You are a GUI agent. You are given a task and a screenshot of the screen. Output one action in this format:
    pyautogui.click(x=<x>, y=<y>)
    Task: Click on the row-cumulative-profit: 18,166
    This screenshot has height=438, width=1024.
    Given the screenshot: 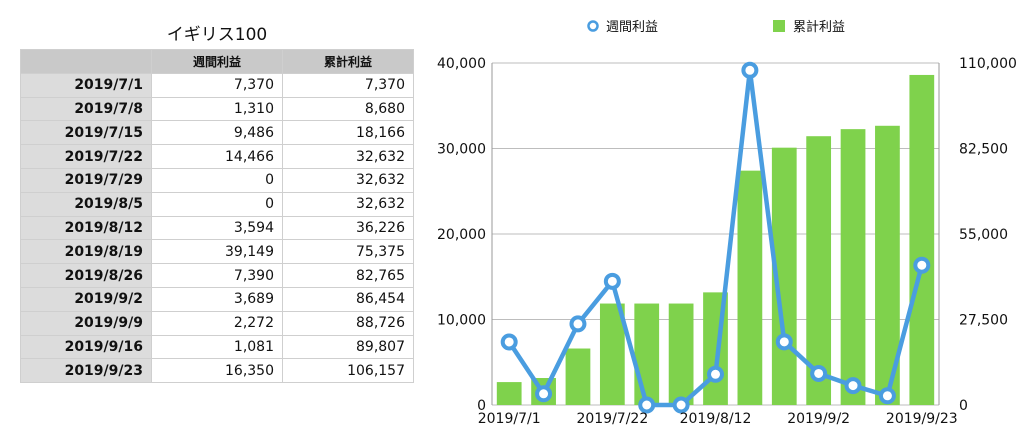 What is the action you would take?
    pyautogui.click(x=348, y=133)
    